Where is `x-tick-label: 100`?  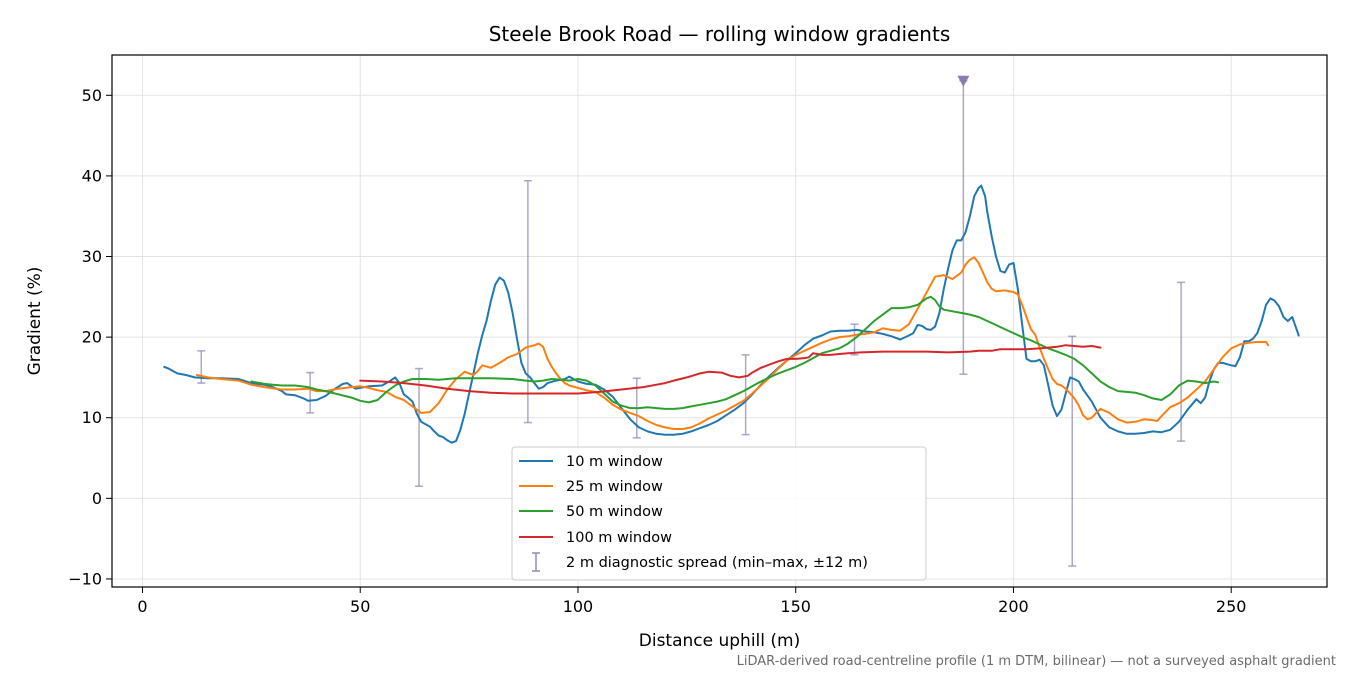
x-tick-label: 100 is located at coordinates (578, 606).